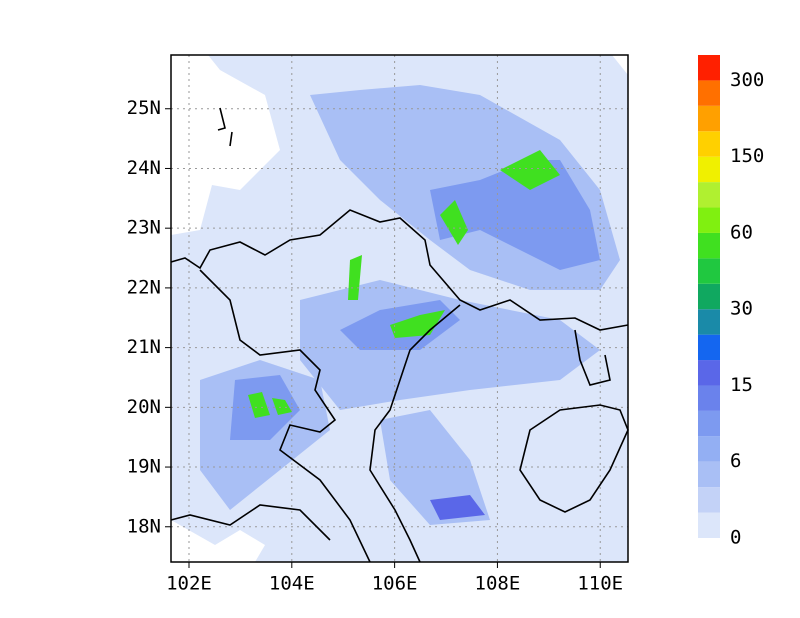 The width and height of the screenshot is (800, 618). What do you see at coordinates (144, 407) in the screenshot?
I see `y-tick-label: 20N` at bounding box center [144, 407].